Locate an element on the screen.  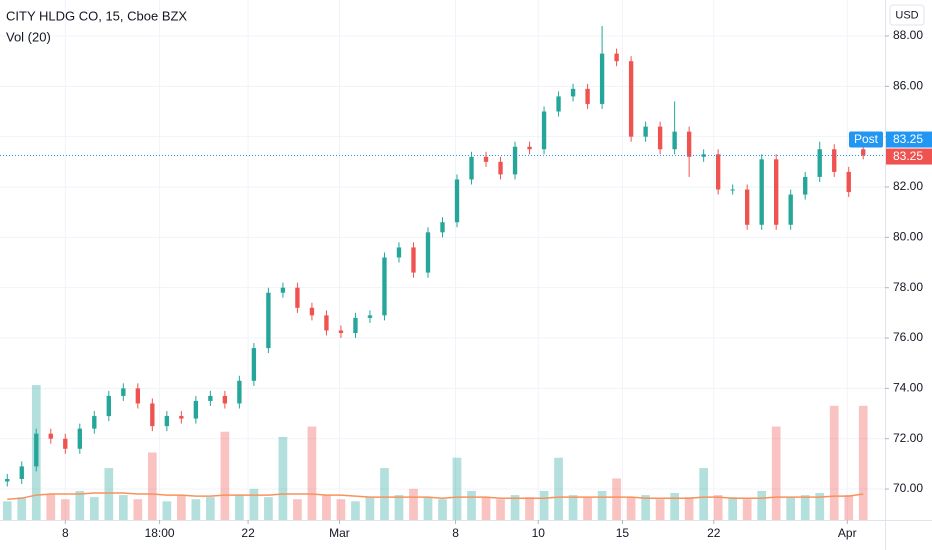
x-tick-label: 18:00 is located at coordinates (160, 533).